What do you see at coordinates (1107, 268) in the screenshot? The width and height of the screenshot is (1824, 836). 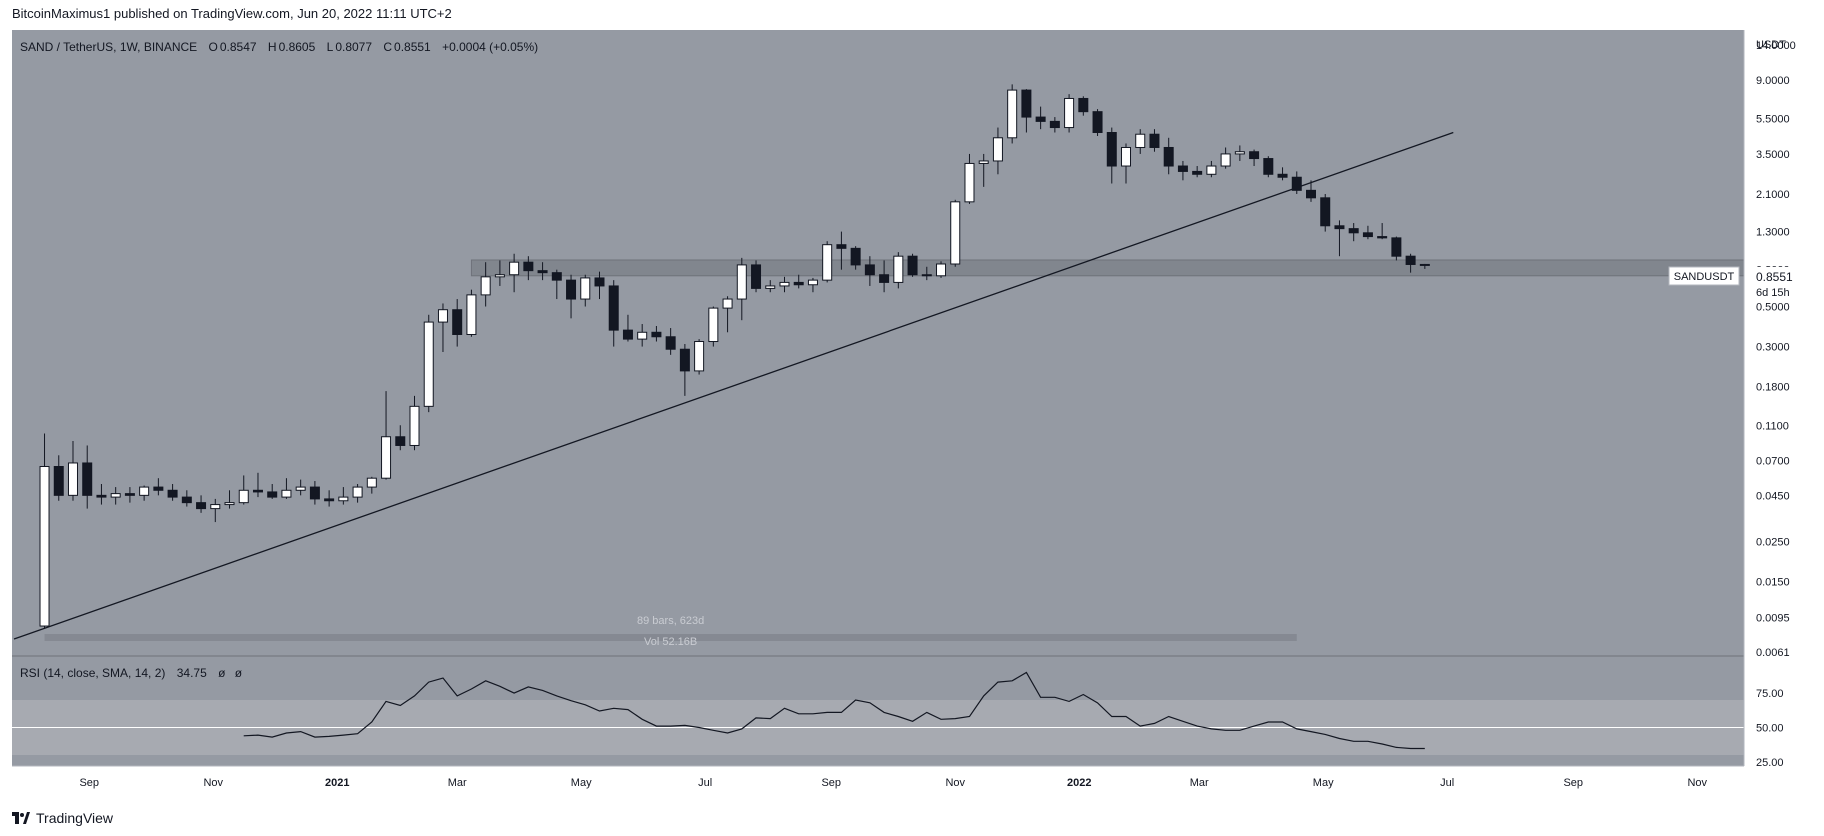 I see `support-zone` at bounding box center [1107, 268].